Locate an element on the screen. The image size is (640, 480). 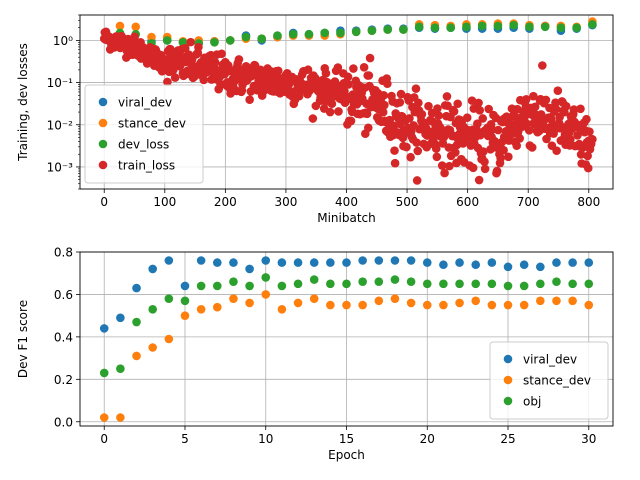
y-tick-label: 10⁻² is located at coordinates (60, 125).